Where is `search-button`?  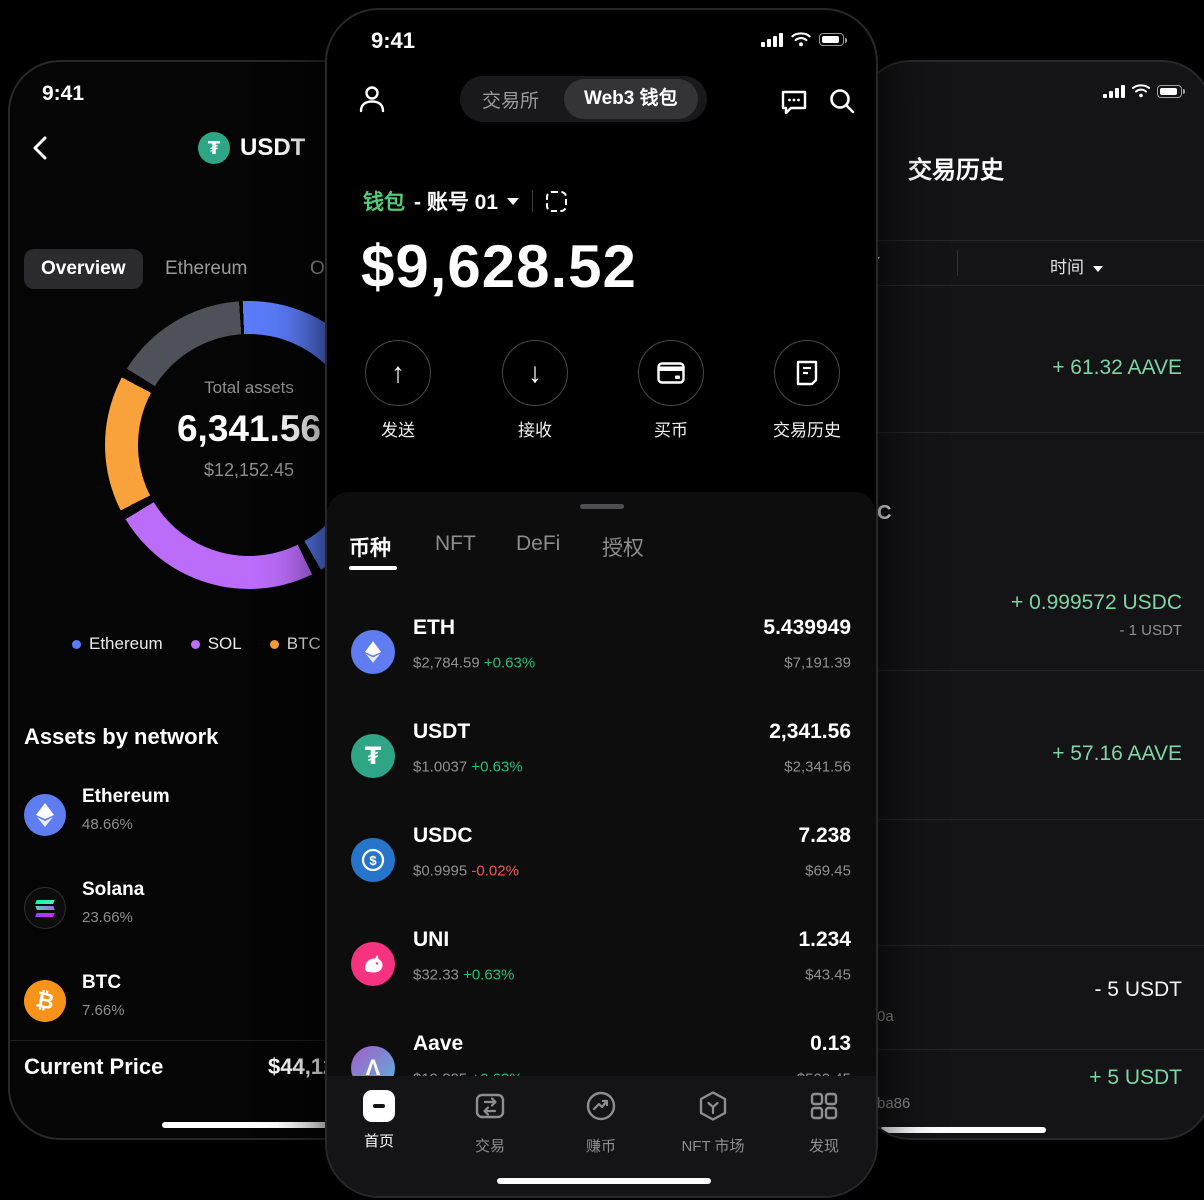 search-button is located at coordinates (842, 103).